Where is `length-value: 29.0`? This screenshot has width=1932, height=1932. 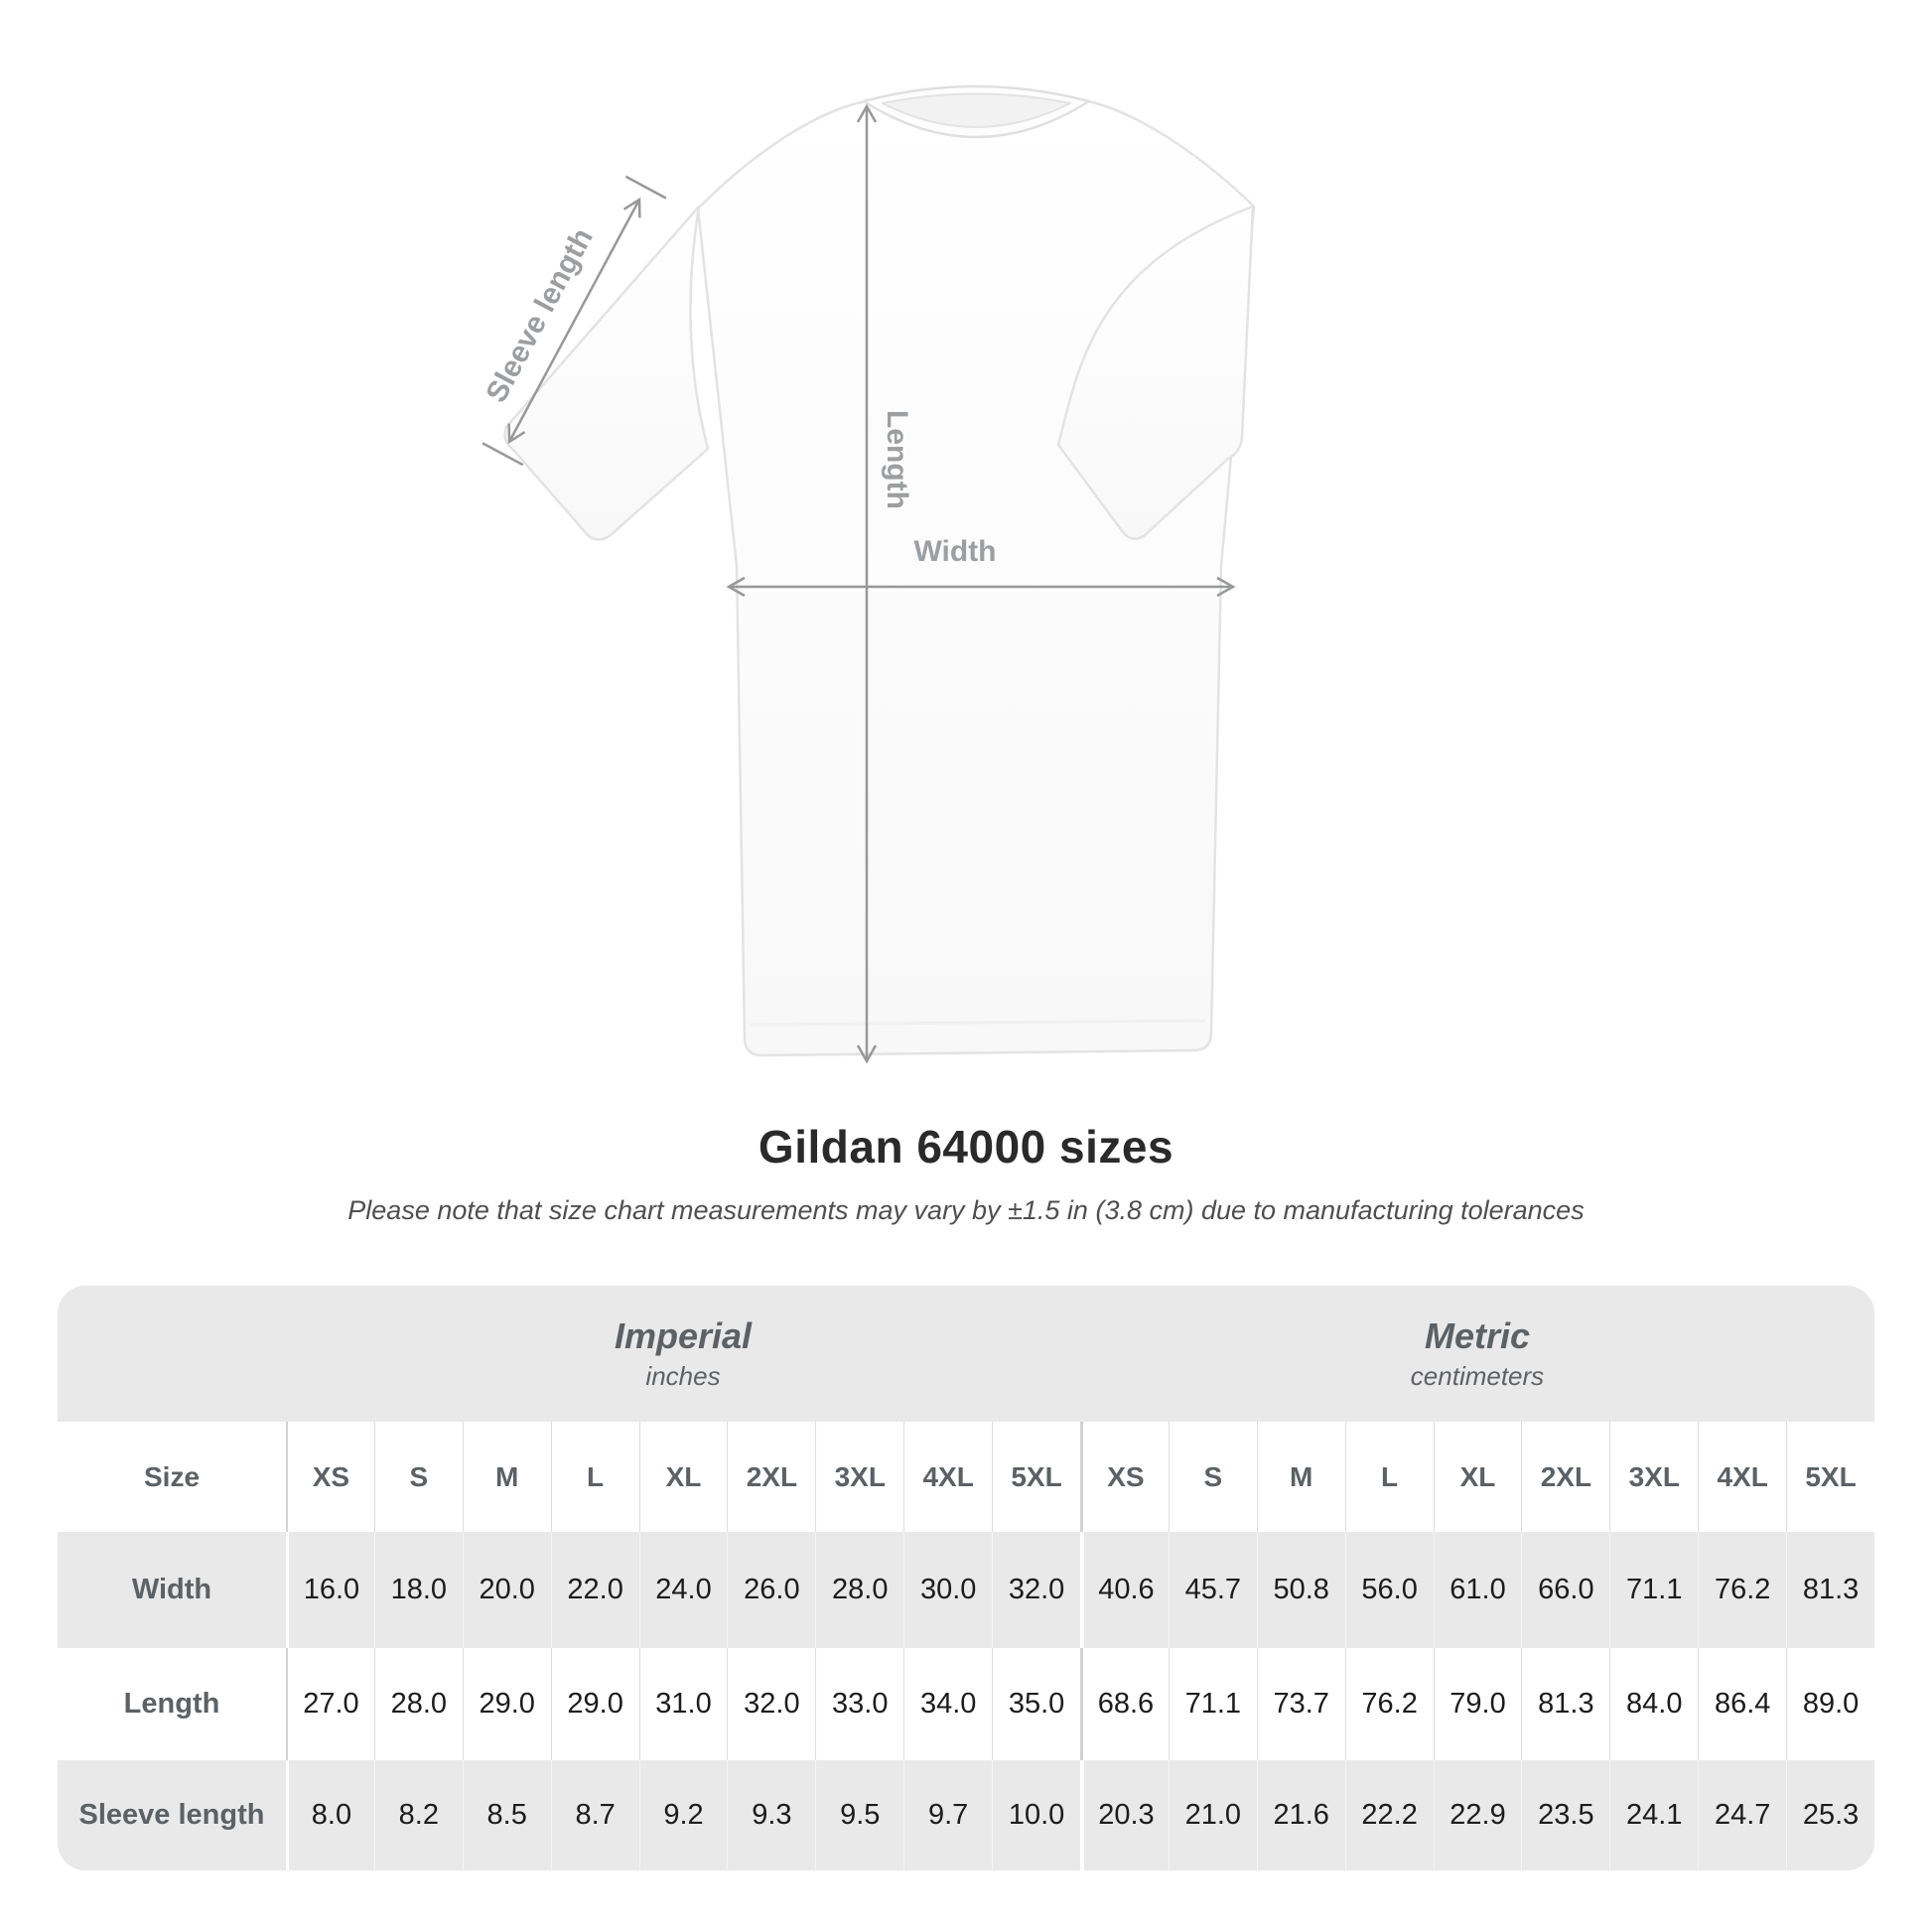
length-value: 29.0 is located at coordinates (594, 1704).